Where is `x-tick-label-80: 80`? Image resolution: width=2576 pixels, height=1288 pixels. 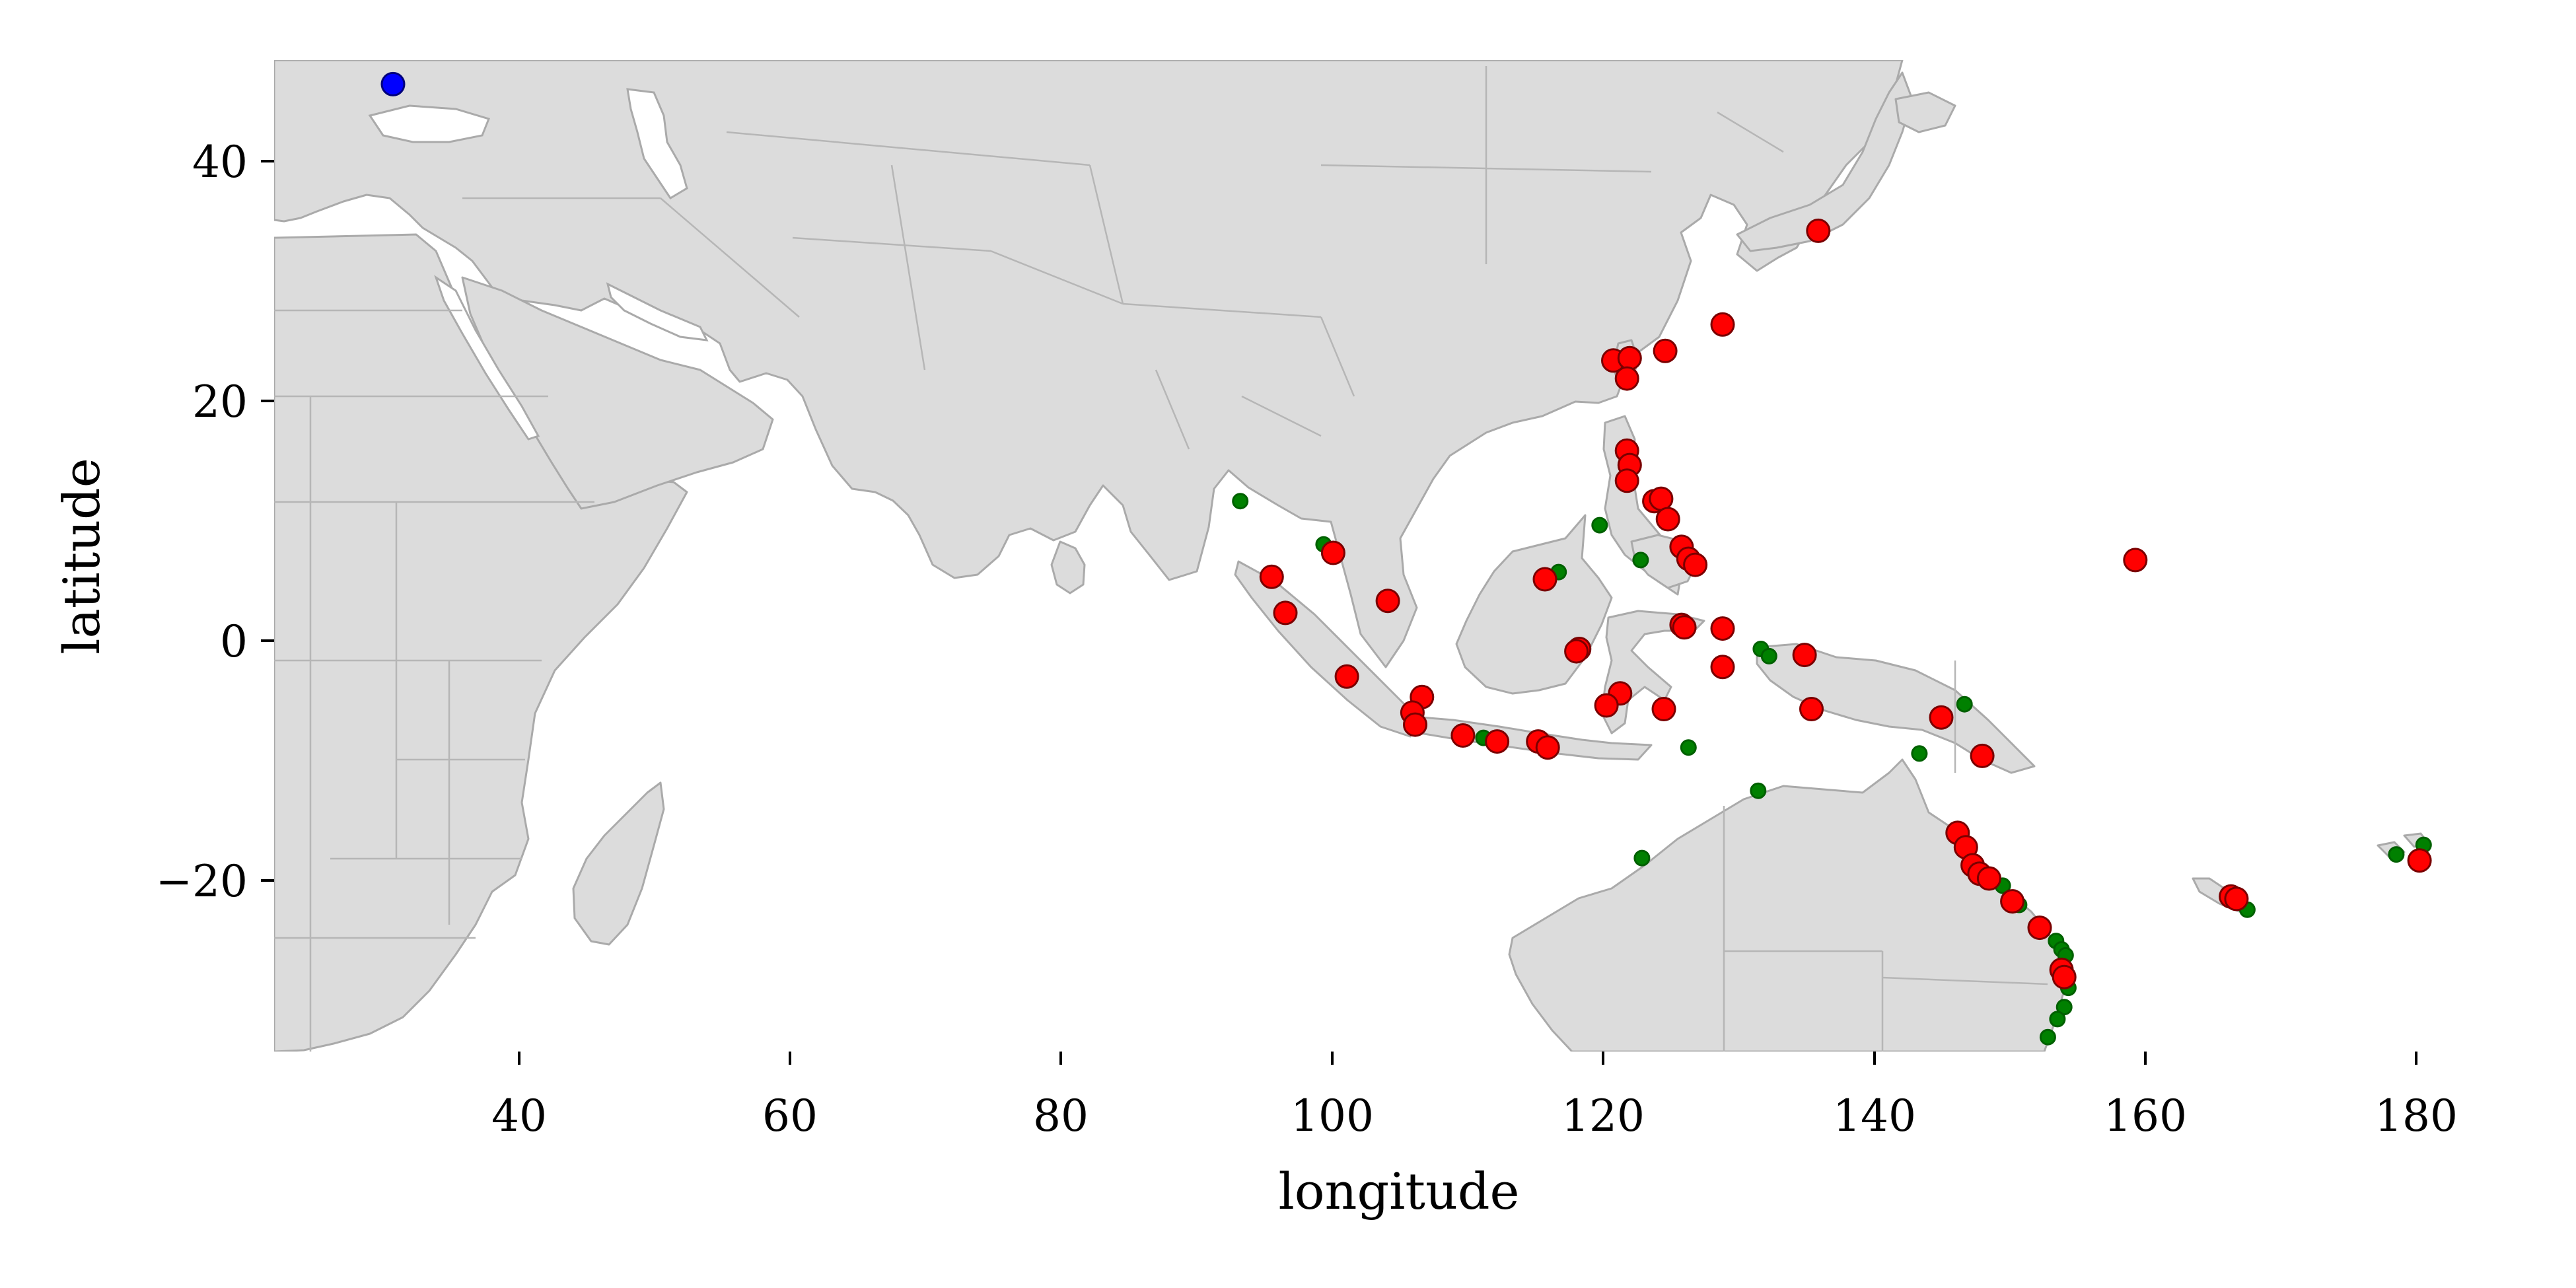
x-tick-label-80: 80 is located at coordinates (1061, 1116).